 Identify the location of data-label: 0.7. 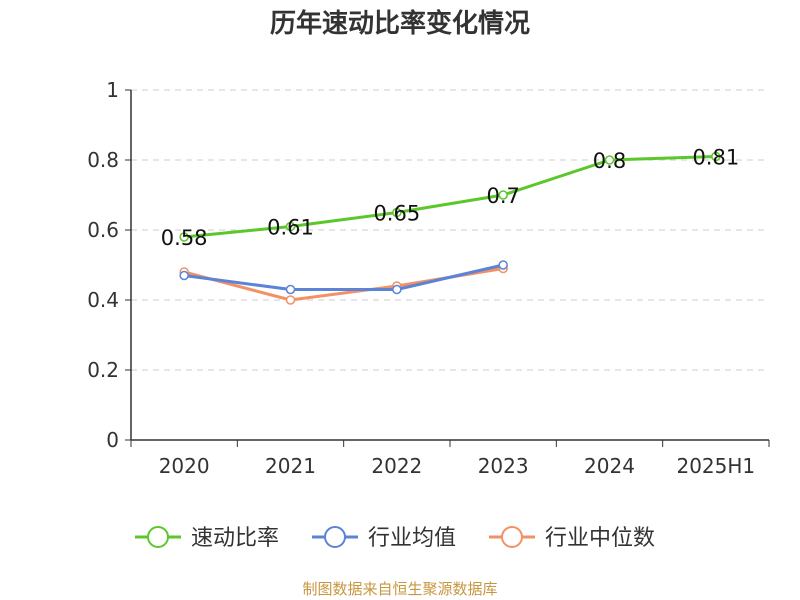
(502, 196).